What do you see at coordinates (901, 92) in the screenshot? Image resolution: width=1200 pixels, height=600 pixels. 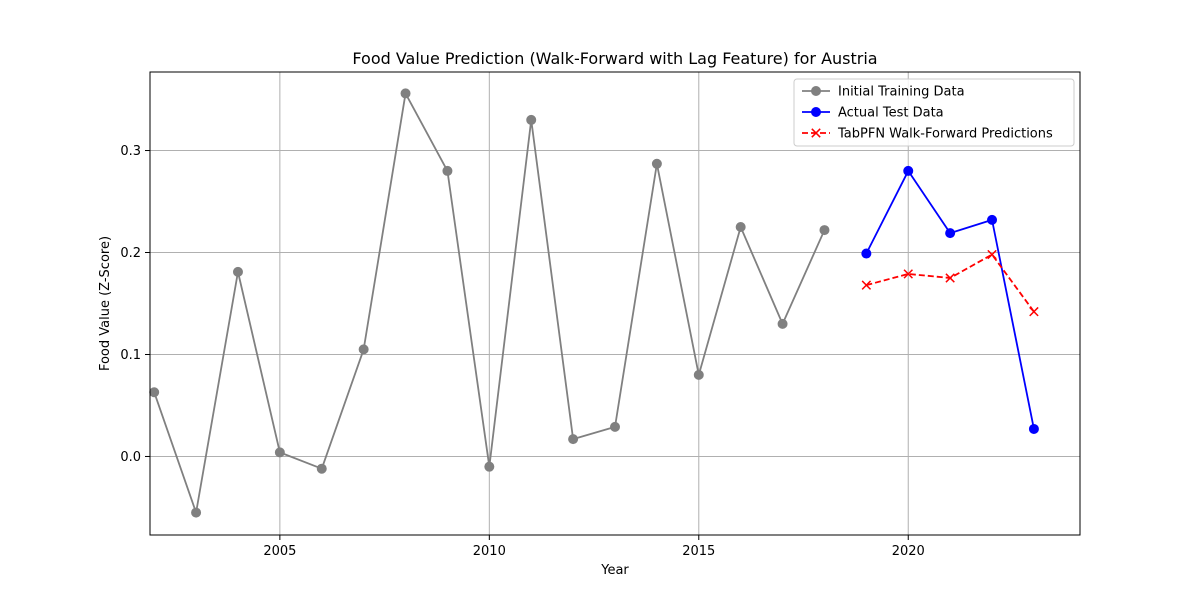 I see `legend-label: Initial Training Data` at bounding box center [901, 92].